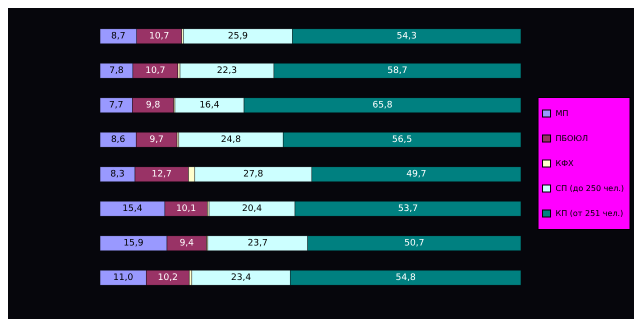 Image resolution: width=642 pixels, height=327 pixels. Describe the element at coordinates (416, 174) in the screenshot. I see `data-label: 49,7` at that location.